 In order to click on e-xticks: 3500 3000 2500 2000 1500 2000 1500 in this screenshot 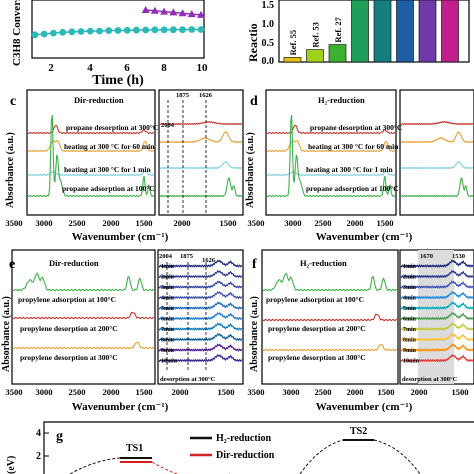, I will do `click(120, 392)`.